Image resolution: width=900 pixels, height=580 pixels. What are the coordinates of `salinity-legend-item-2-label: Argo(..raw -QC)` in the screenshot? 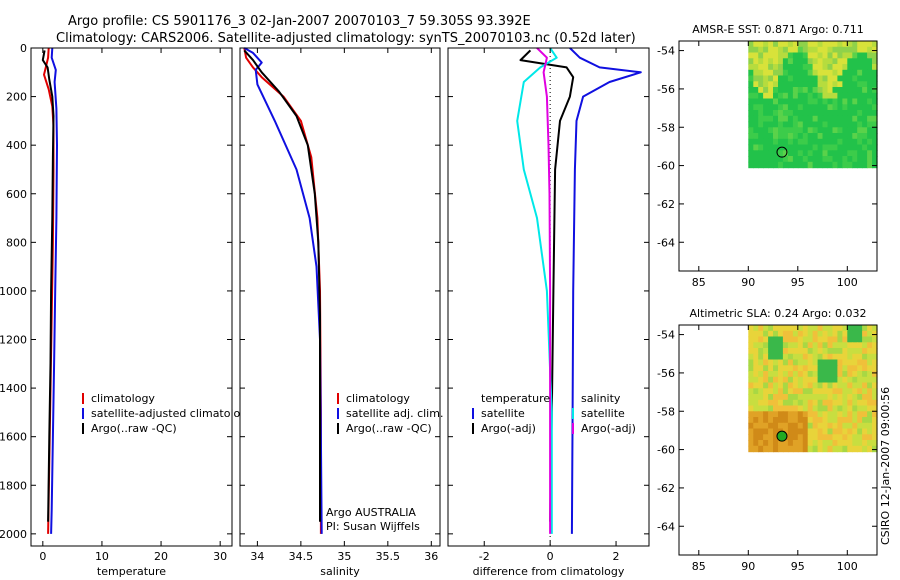 It's located at (389, 428).